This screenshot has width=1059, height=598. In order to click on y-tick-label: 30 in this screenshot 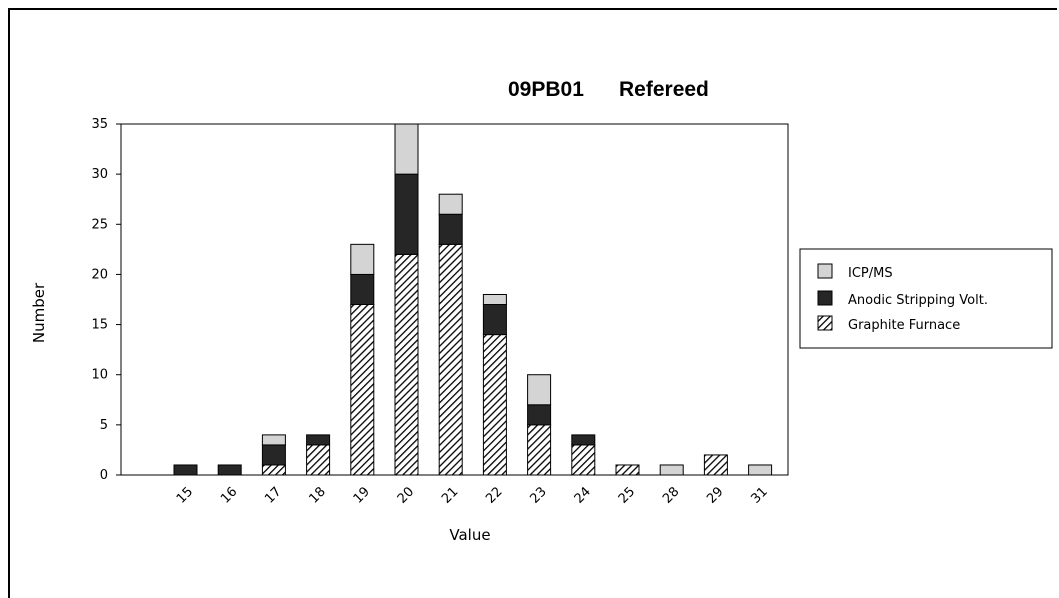, I will do `click(99, 174)`.